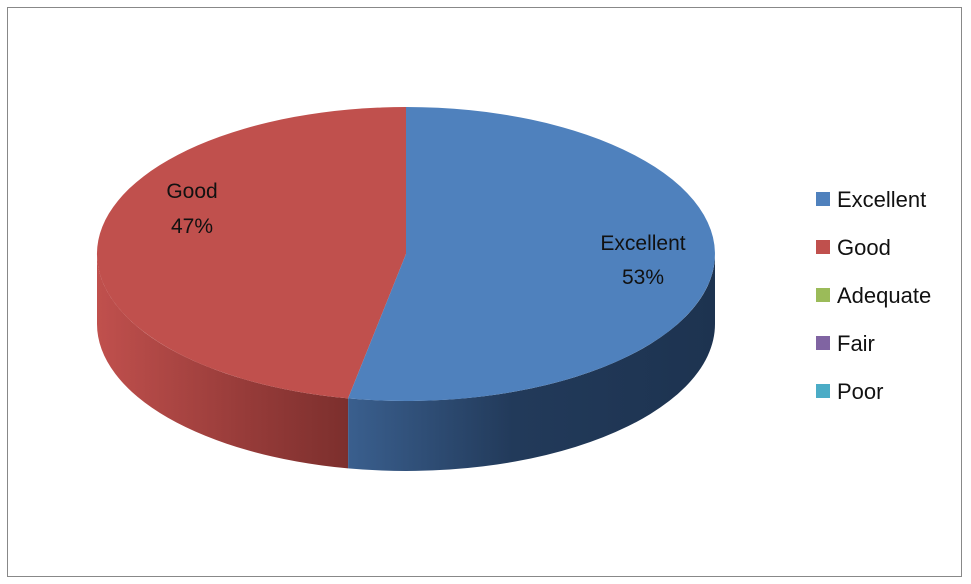 The width and height of the screenshot is (971, 584). I want to click on legend-swatch-poor, so click(823, 391).